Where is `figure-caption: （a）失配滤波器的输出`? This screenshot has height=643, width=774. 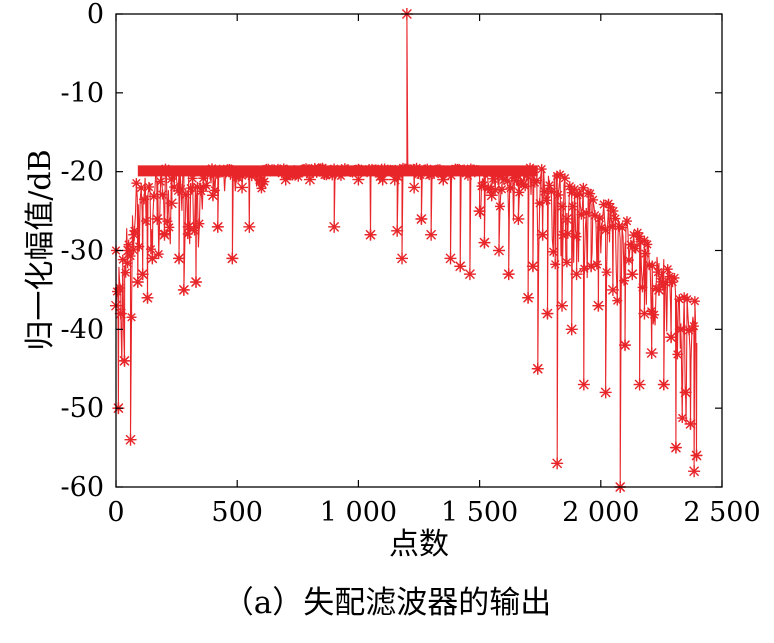 figure-caption: （a）失配滤波器的输出 is located at coordinates (387, 603).